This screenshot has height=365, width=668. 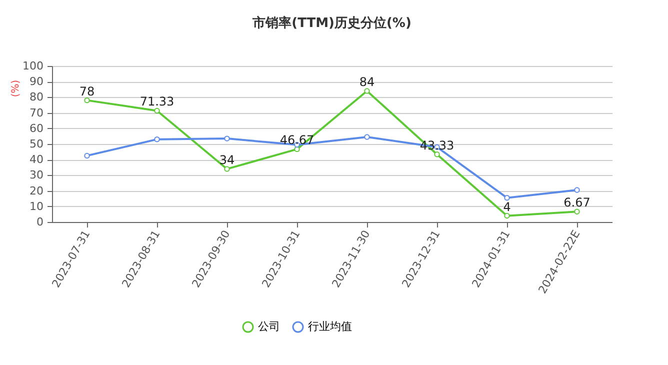 What do you see at coordinates (37, 113) in the screenshot?
I see `y-tick-label: 70` at bounding box center [37, 113].